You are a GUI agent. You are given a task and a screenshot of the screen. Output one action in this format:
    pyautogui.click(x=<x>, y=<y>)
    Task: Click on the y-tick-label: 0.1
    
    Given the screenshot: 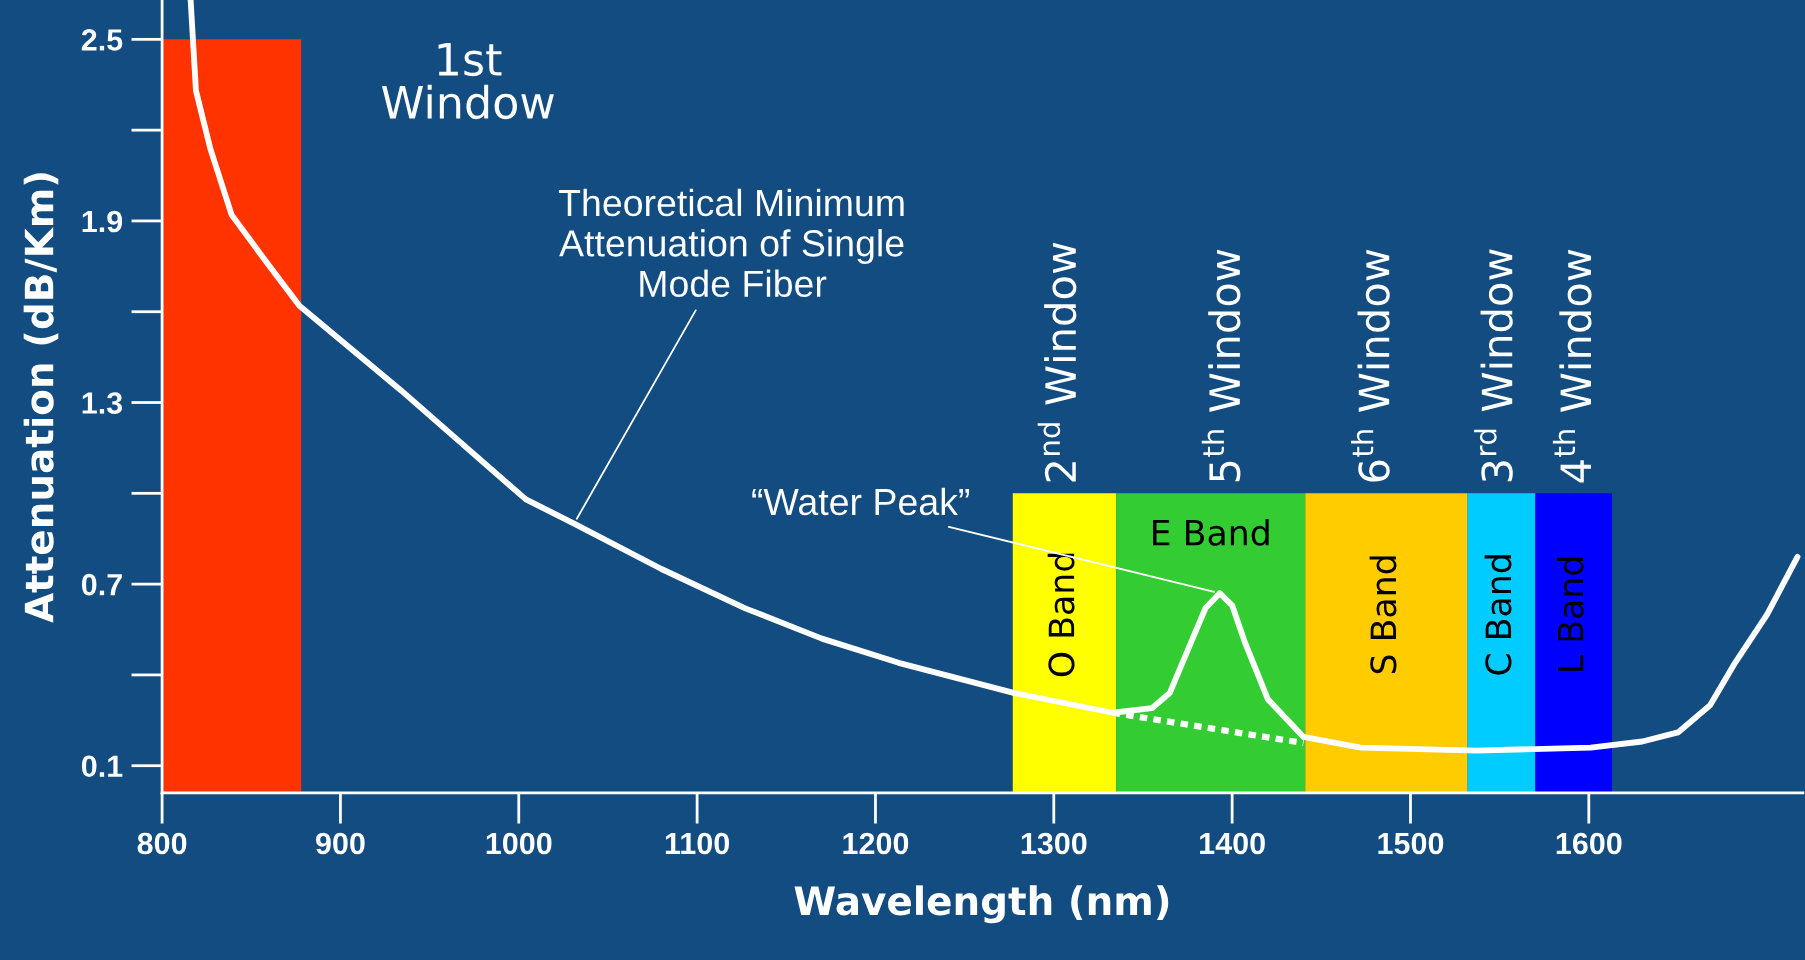 What is the action you would take?
    pyautogui.click(x=102, y=766)
    